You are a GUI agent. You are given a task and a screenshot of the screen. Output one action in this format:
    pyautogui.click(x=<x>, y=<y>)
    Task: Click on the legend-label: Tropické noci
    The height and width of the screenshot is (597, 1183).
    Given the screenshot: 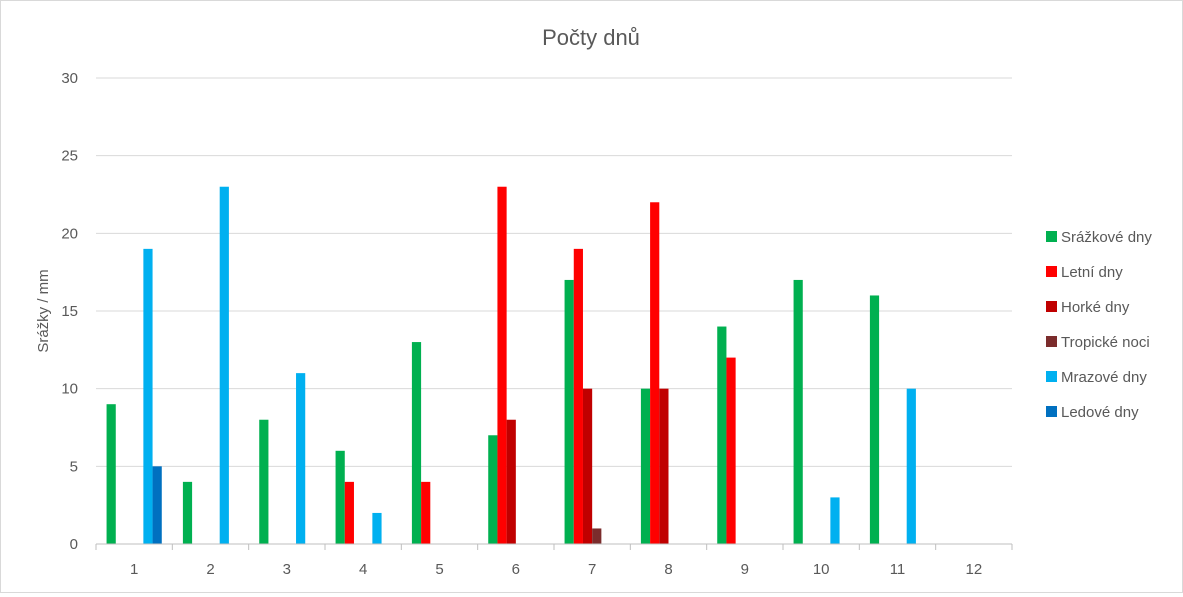 What is the action you would take?
    pyautogui.click(x=1105, y=342)
    